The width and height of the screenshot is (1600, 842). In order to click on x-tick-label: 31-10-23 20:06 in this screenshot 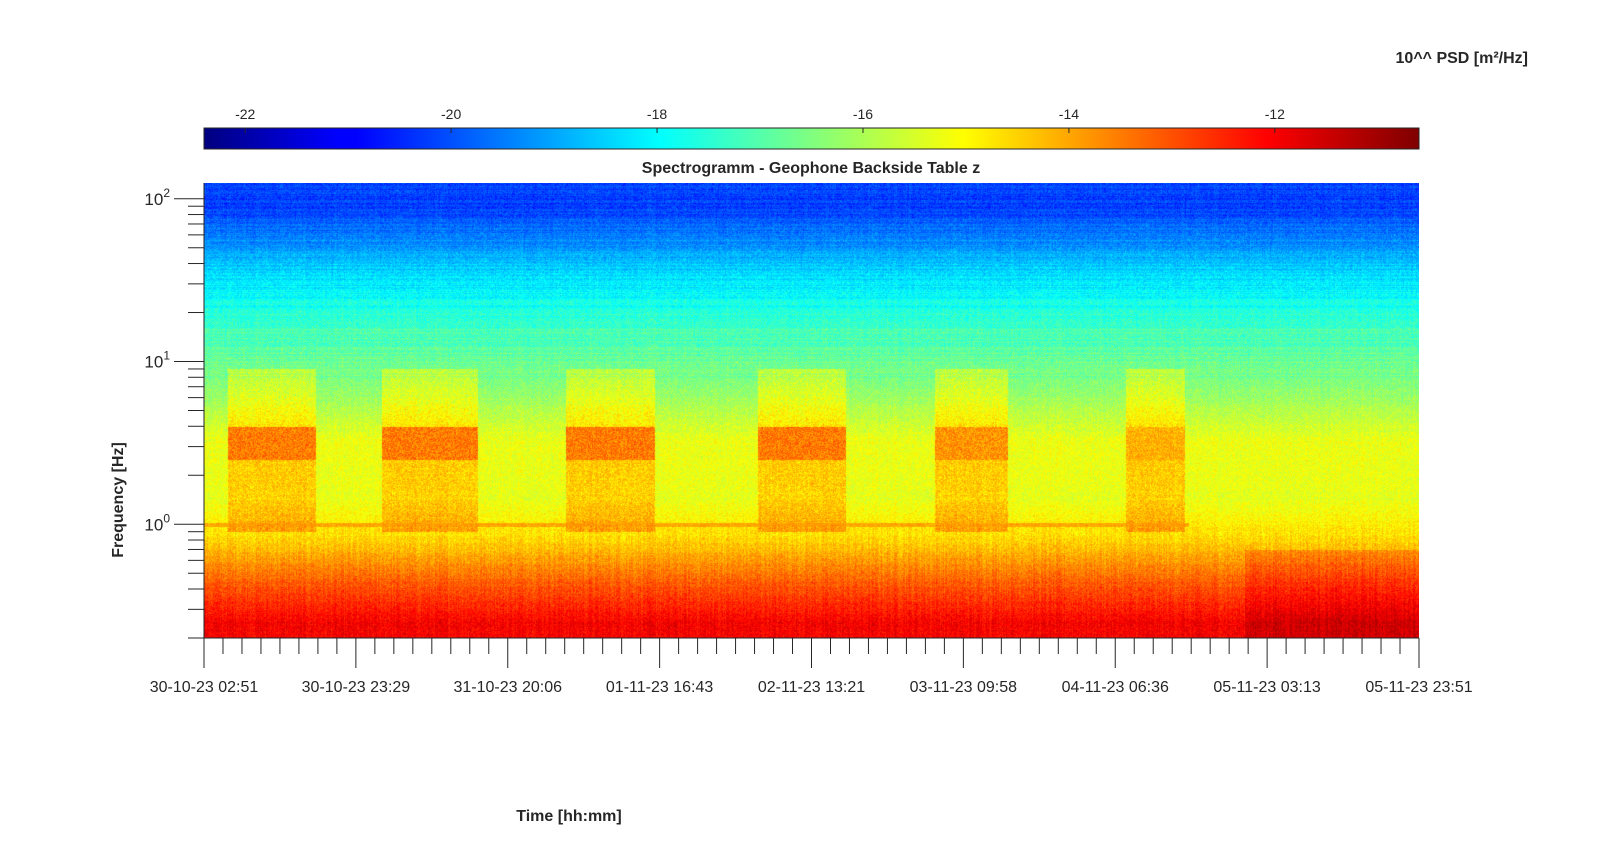, I will do `click(507, 687)`.